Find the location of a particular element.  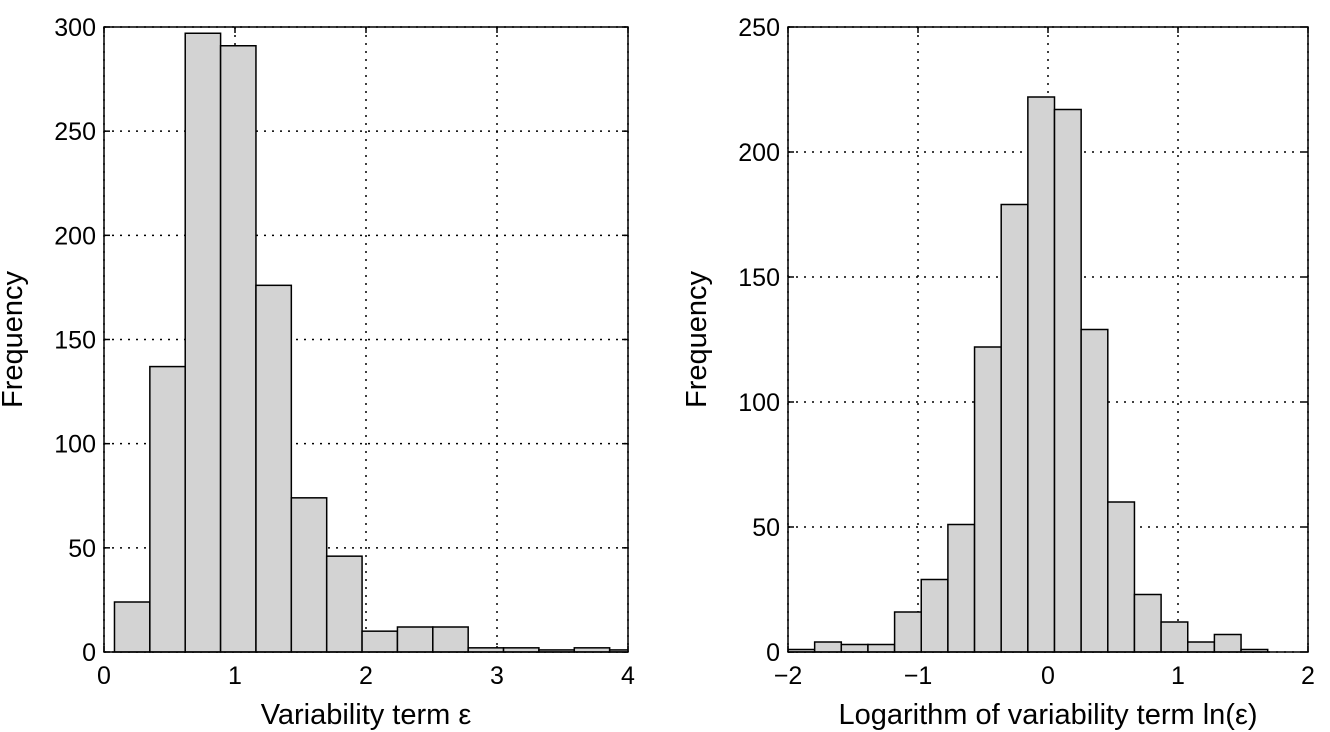

x-tick-label: −2 is located at coordinates (788, 676).